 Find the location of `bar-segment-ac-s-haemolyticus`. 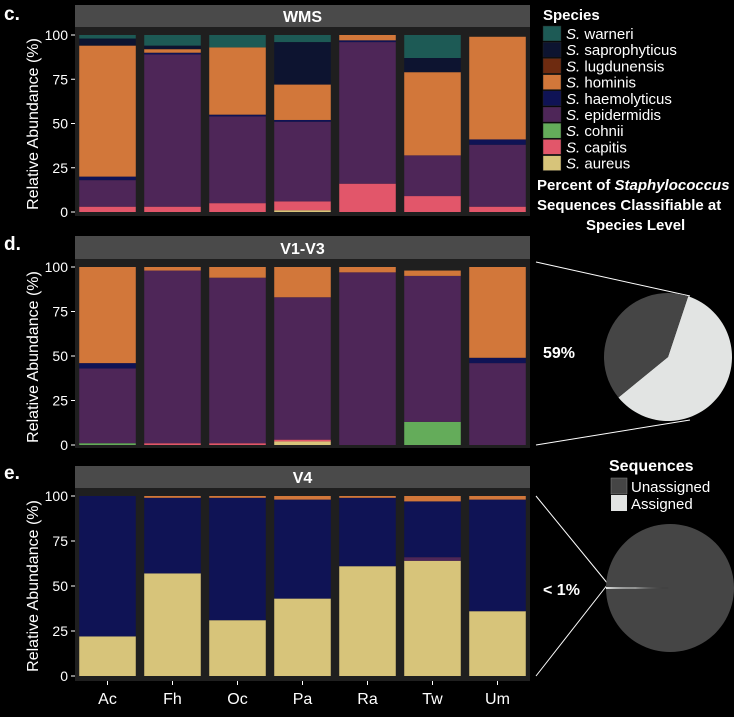

bar-segment-ac-s-haemolyticus is located at coordinates (107, 366).